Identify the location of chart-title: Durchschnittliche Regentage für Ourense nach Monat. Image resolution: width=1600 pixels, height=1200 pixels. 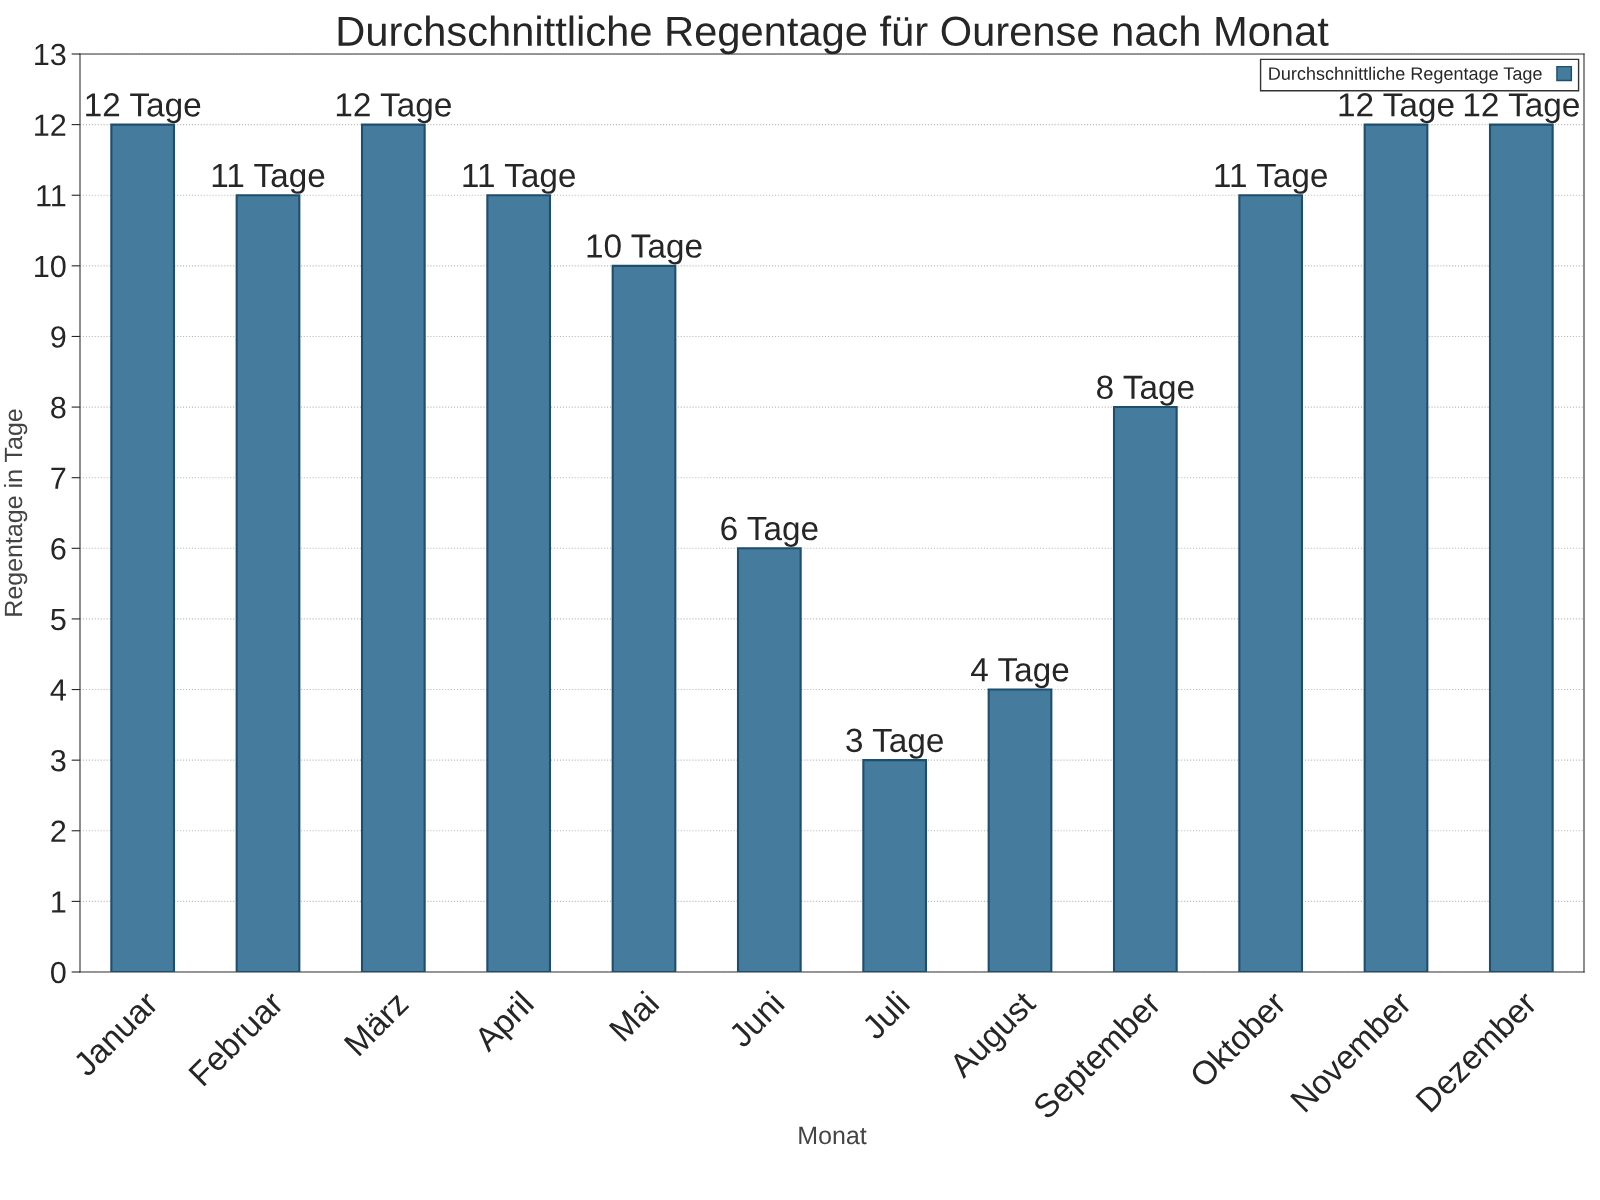
(833, 35).